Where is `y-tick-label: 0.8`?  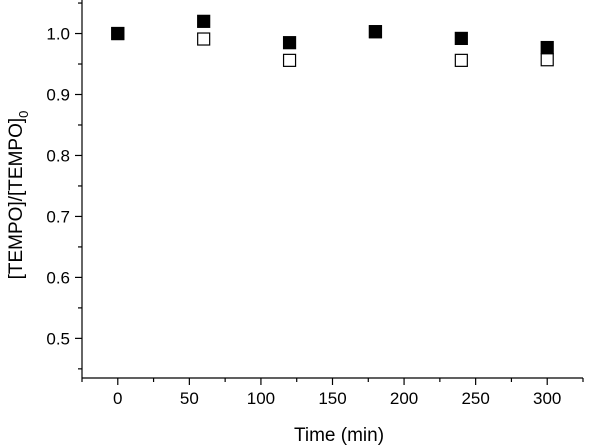 y-tick-label: 0.8 is located at coordinates (58, 155).